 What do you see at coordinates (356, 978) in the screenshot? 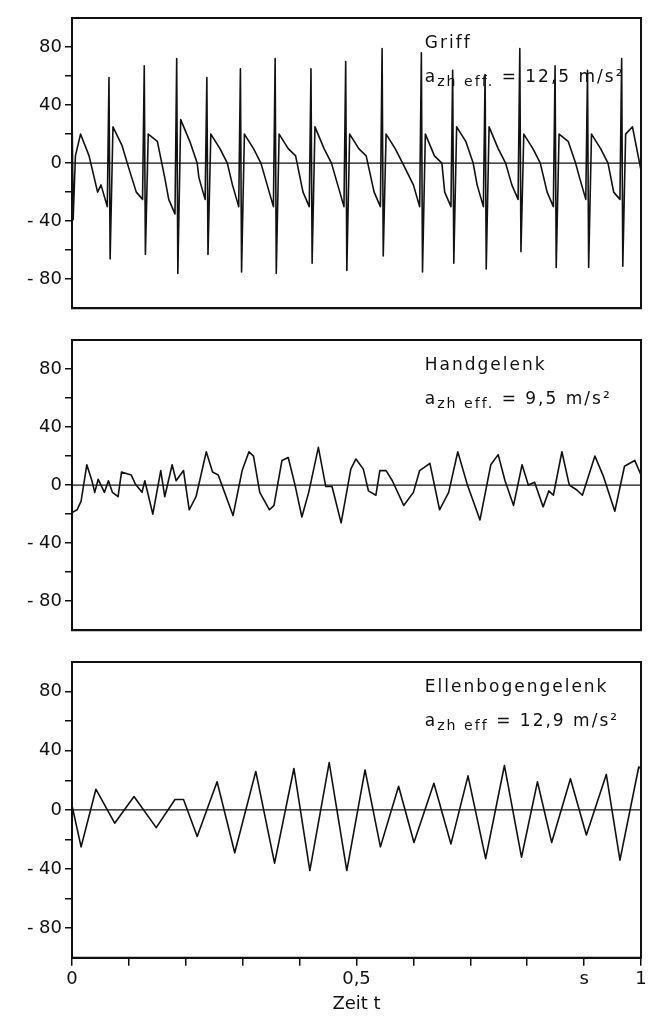
I see `x-tick-label: 0,5` at bounding box center [356, 978].